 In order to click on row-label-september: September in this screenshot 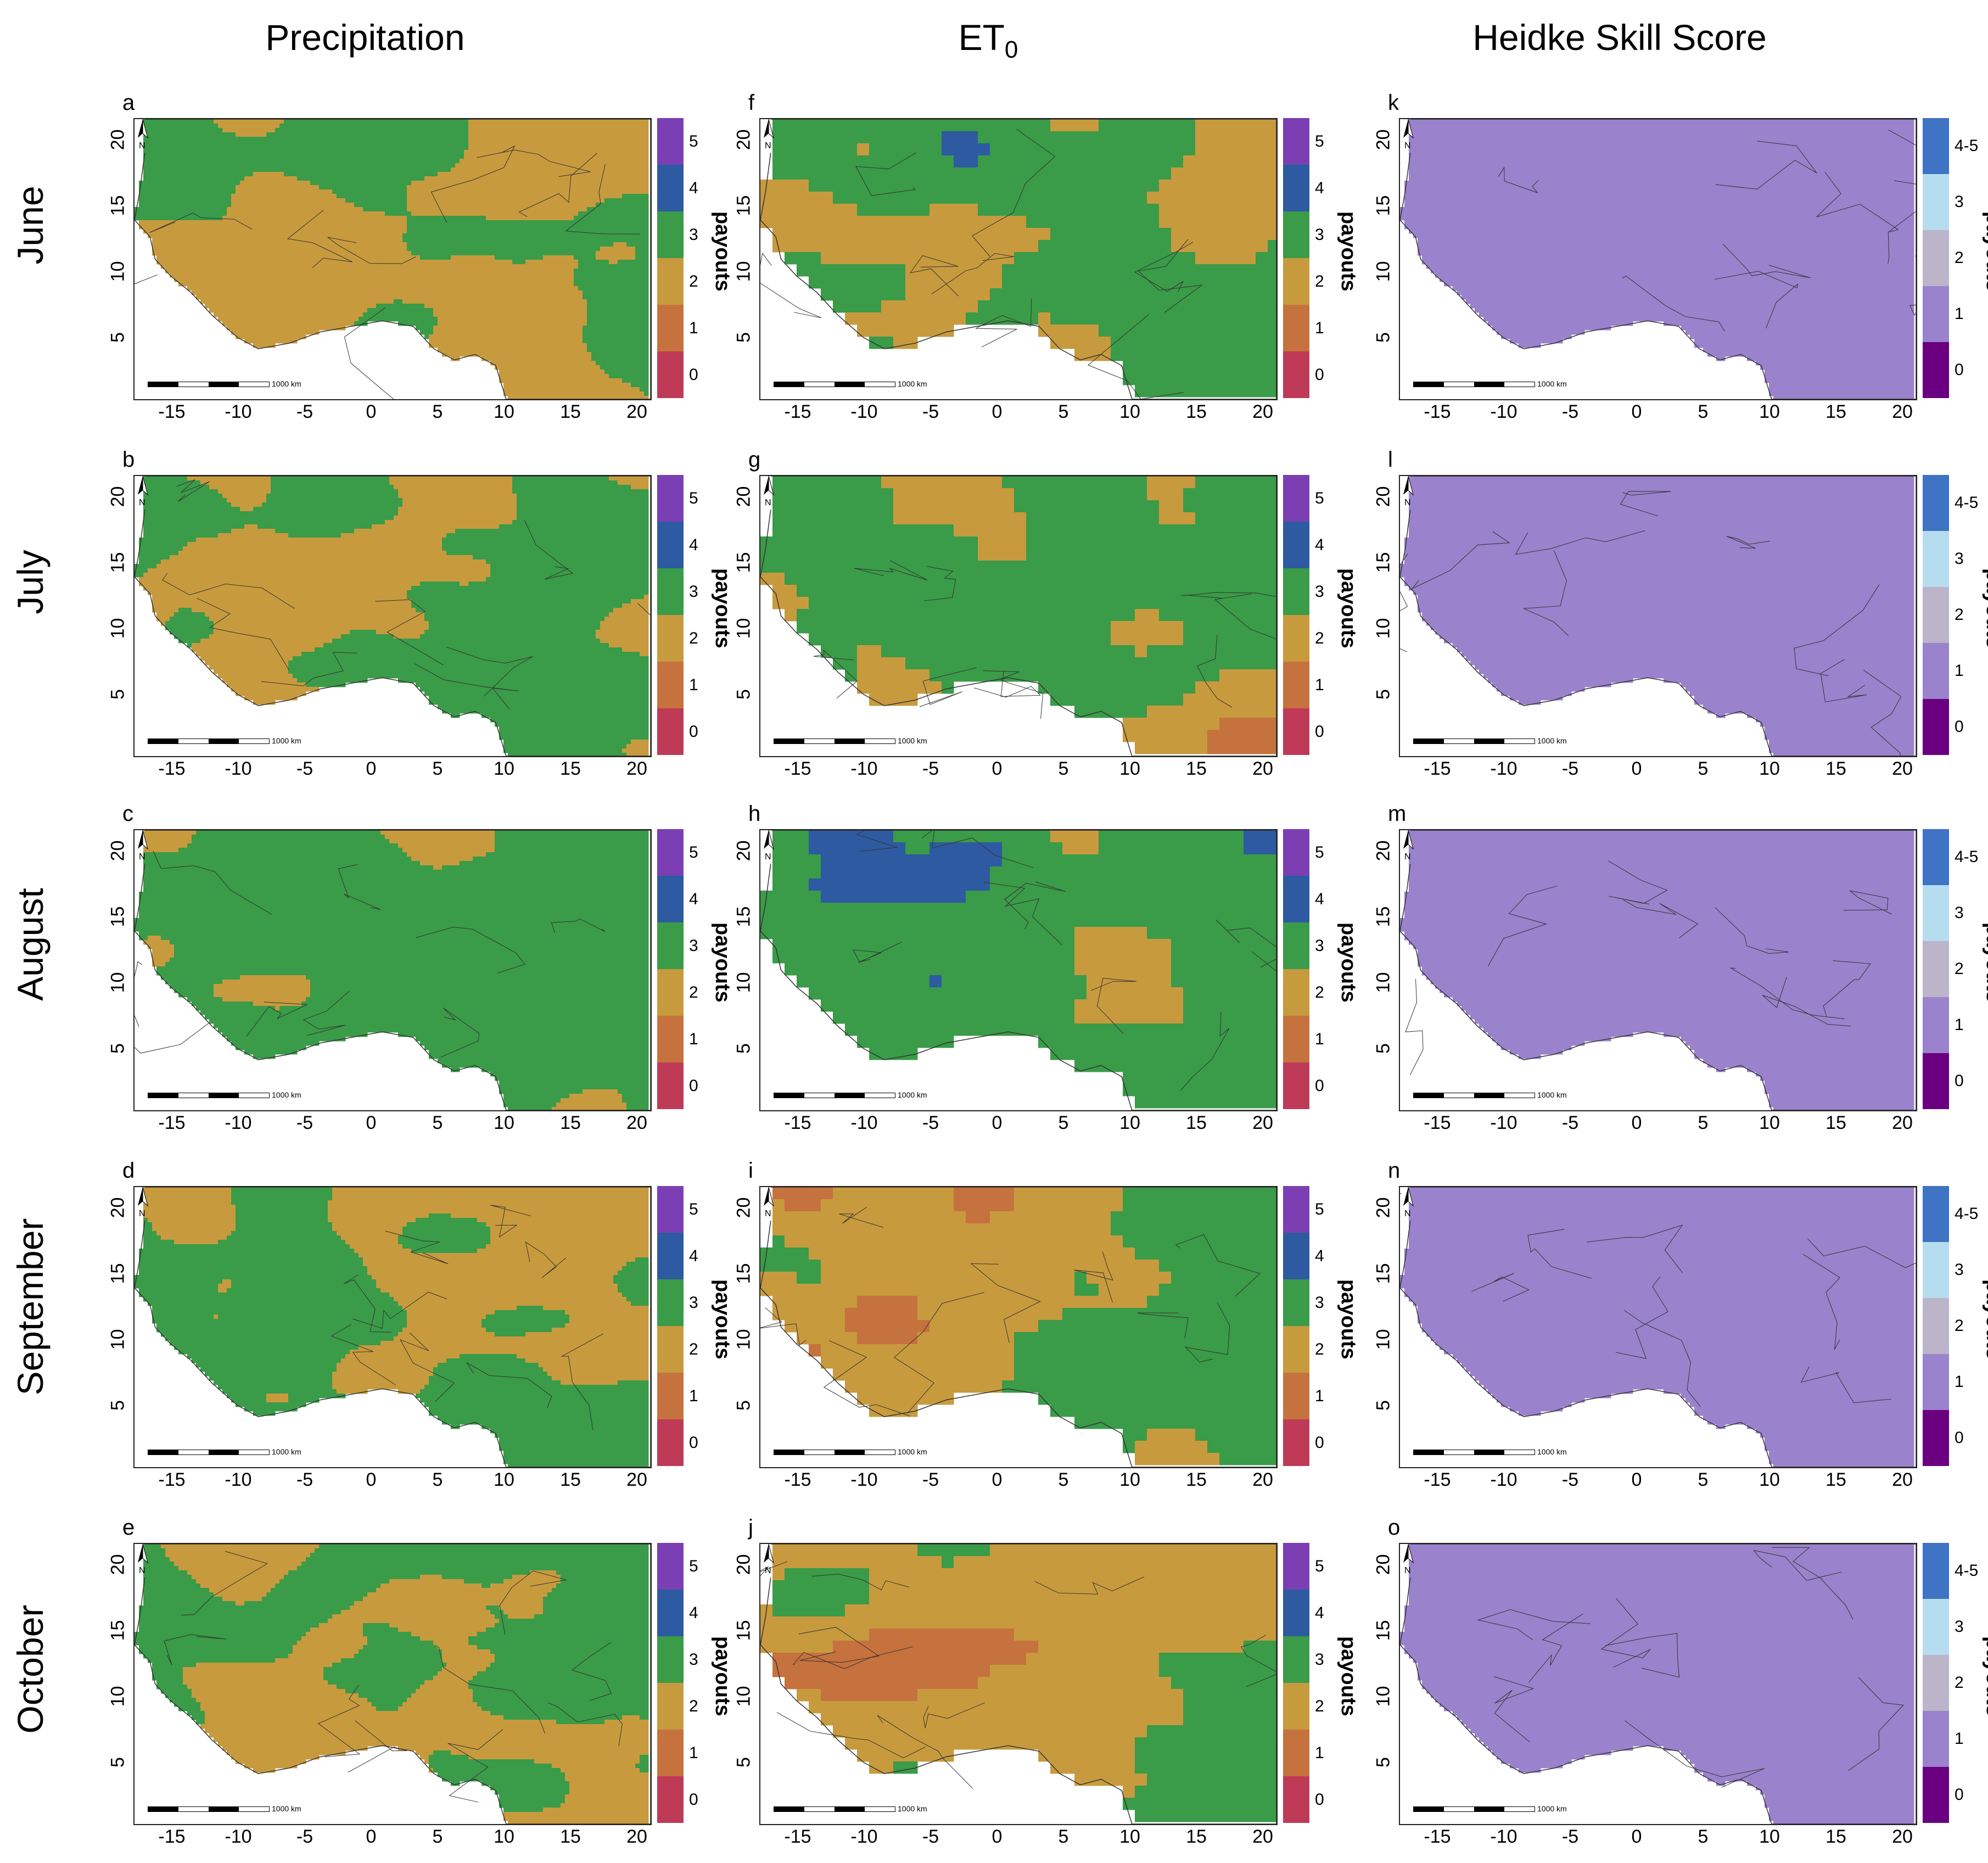, I will do `click(30, 1307)`.